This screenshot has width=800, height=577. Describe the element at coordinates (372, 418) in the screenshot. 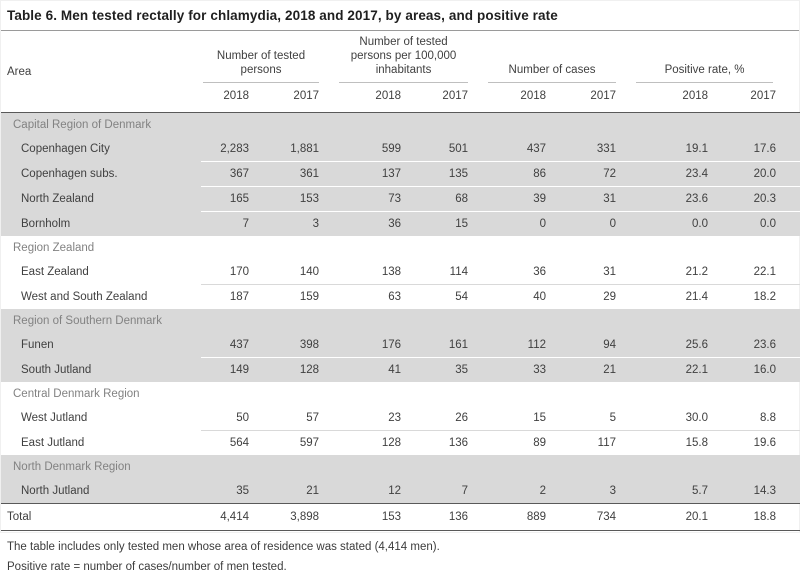

I see `value-cell: 23` at that location.